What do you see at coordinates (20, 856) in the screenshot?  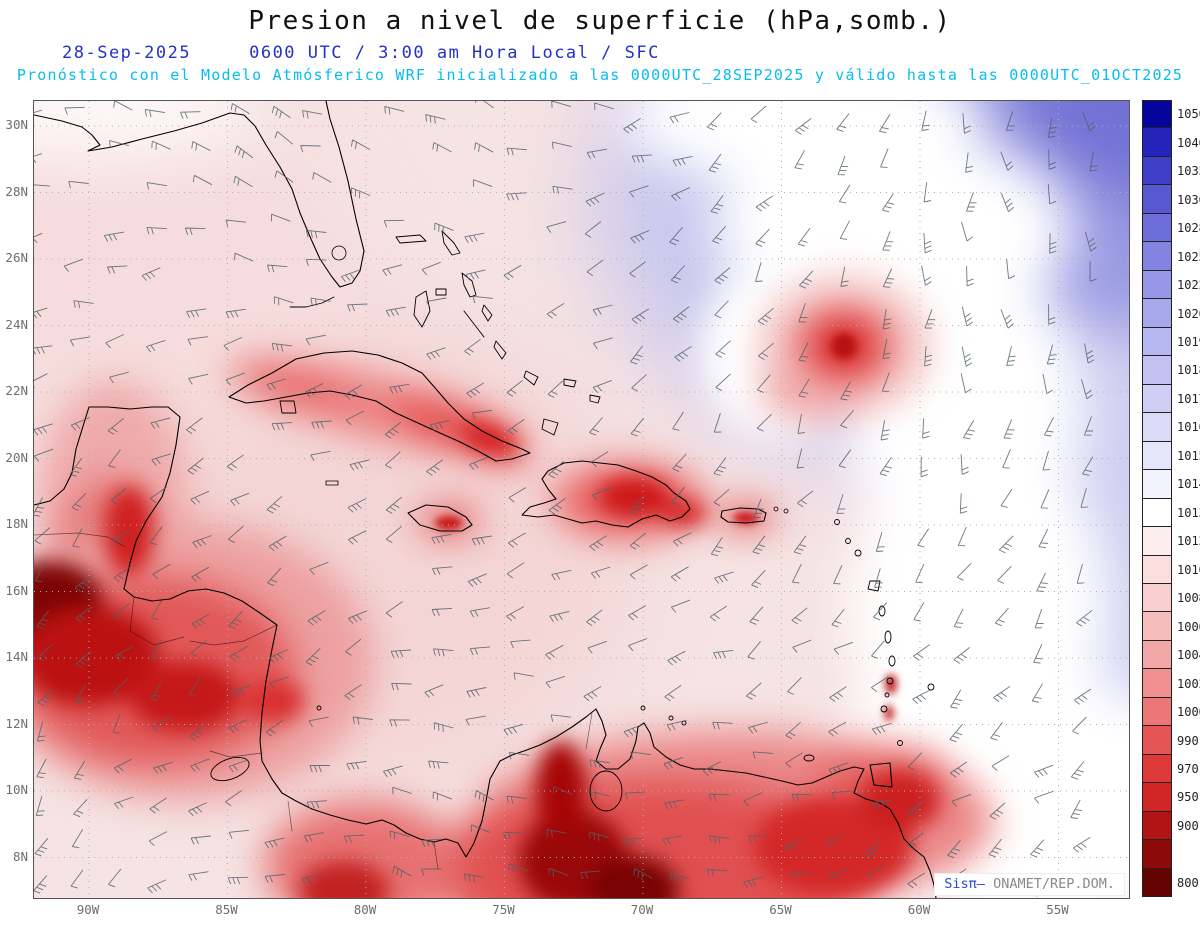 I see `lat-label: 8N` at bounding box center [20, 856].